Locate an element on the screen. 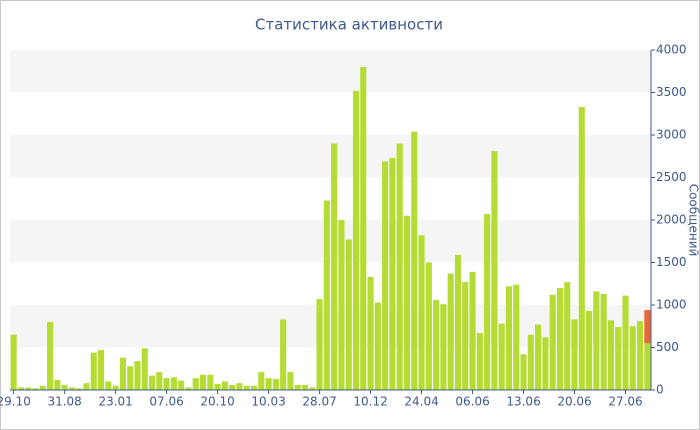  y-tick-label: 3500 is located at coordinates (671, 92).